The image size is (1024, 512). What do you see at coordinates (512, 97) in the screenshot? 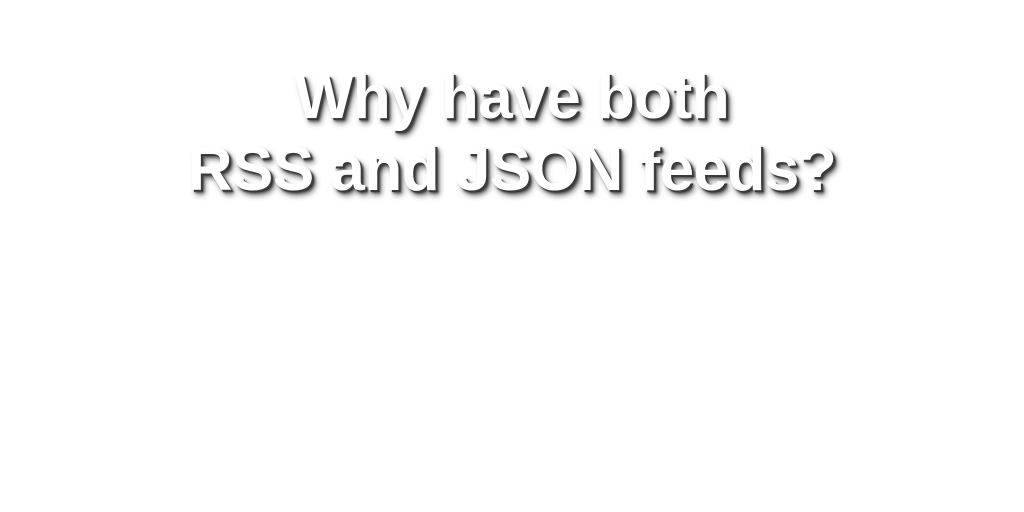
I see `title-line-1: Why have both` at bounding box center [512, 97].